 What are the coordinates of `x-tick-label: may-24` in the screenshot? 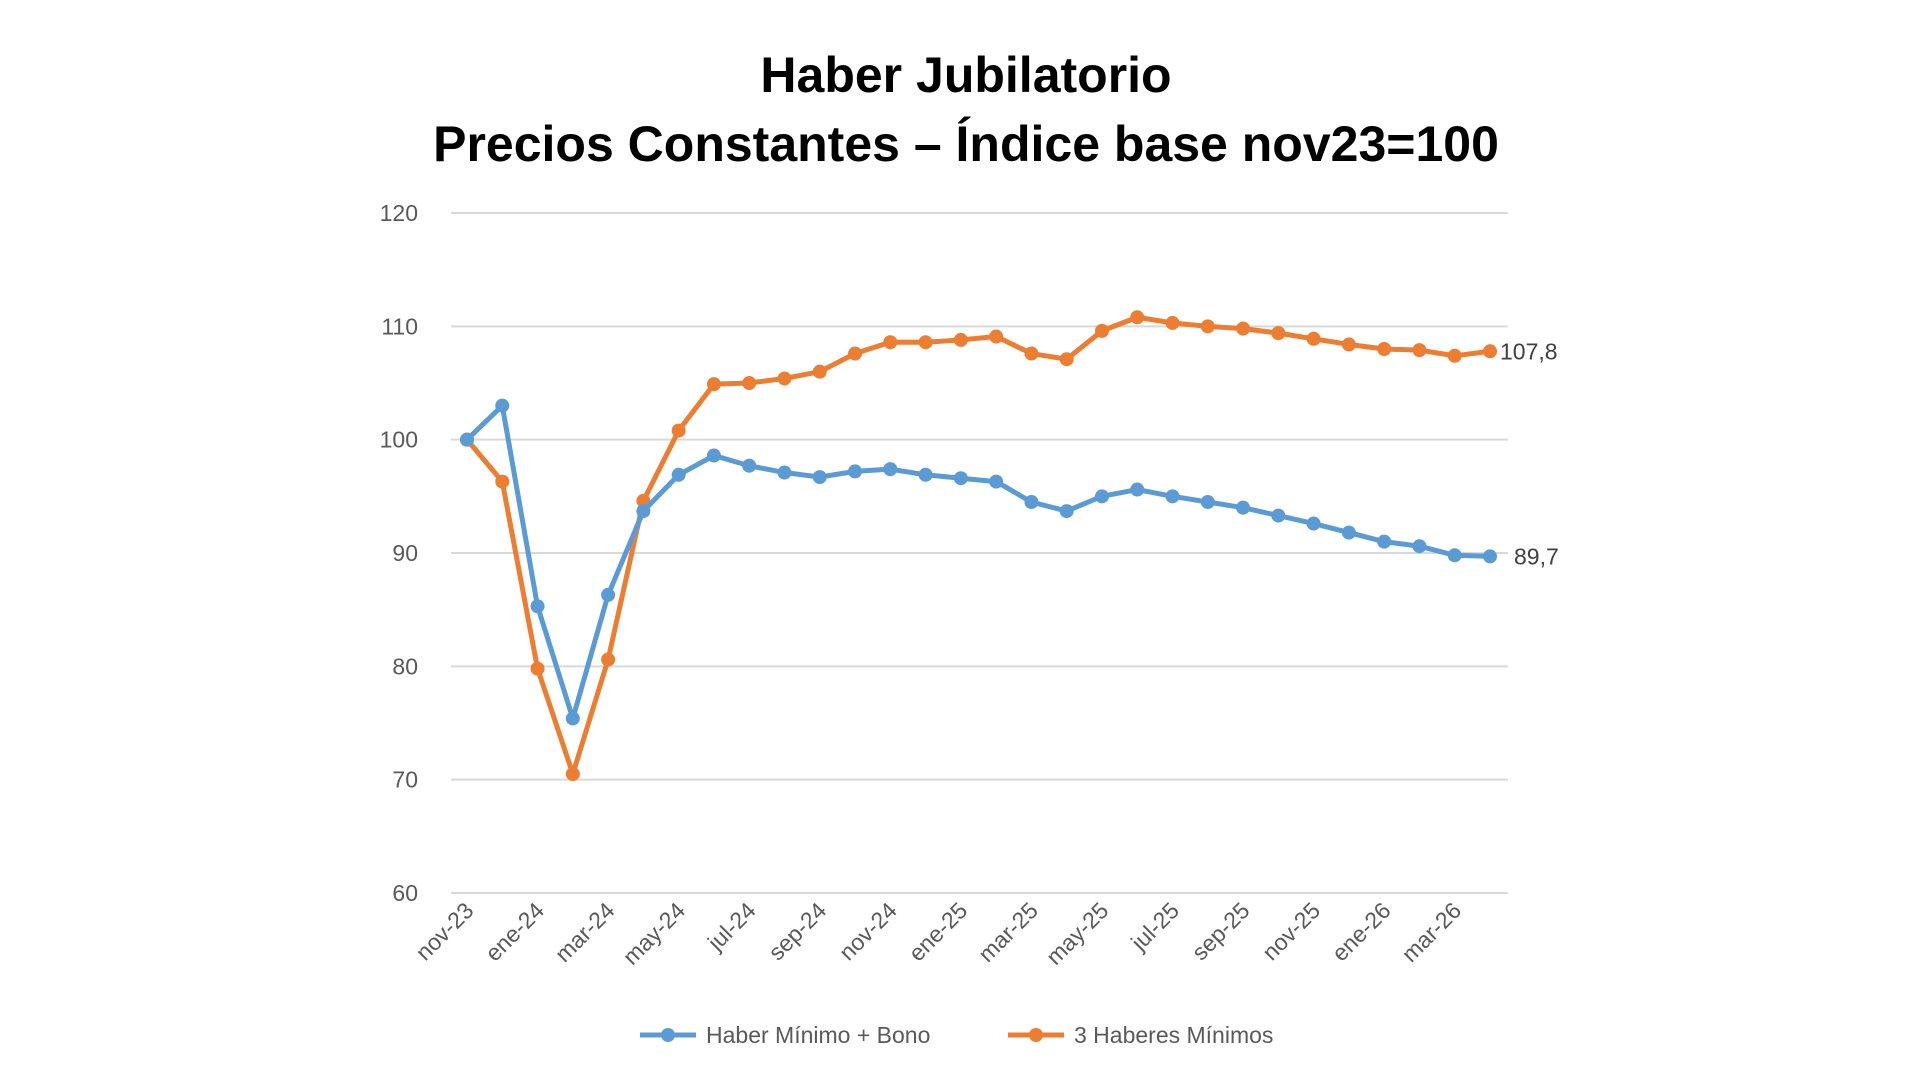 It's located at (654, 933).